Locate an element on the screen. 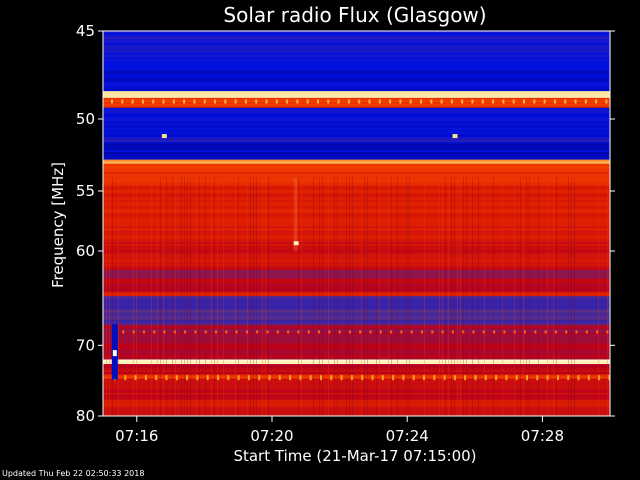  bright-spot is located at coordinates (164, 136).